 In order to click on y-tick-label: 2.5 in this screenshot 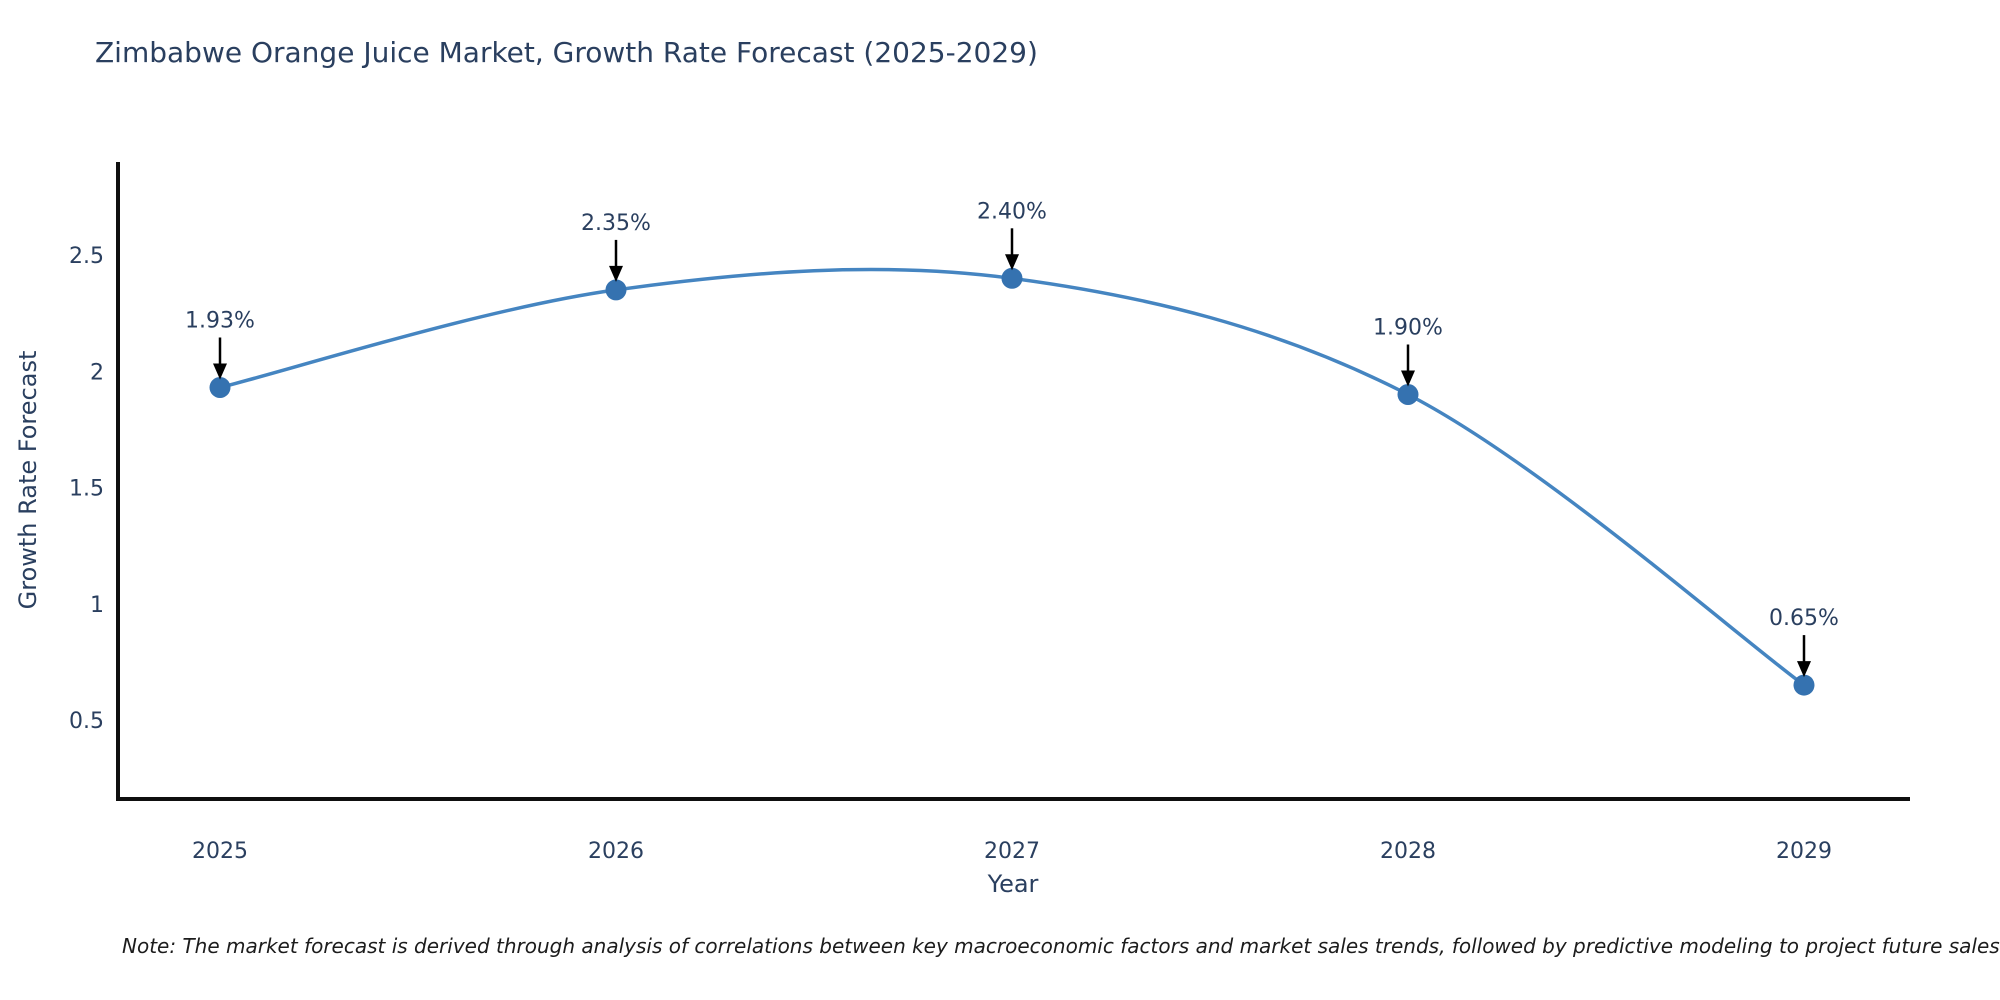, I will do `click(86, 256)`.